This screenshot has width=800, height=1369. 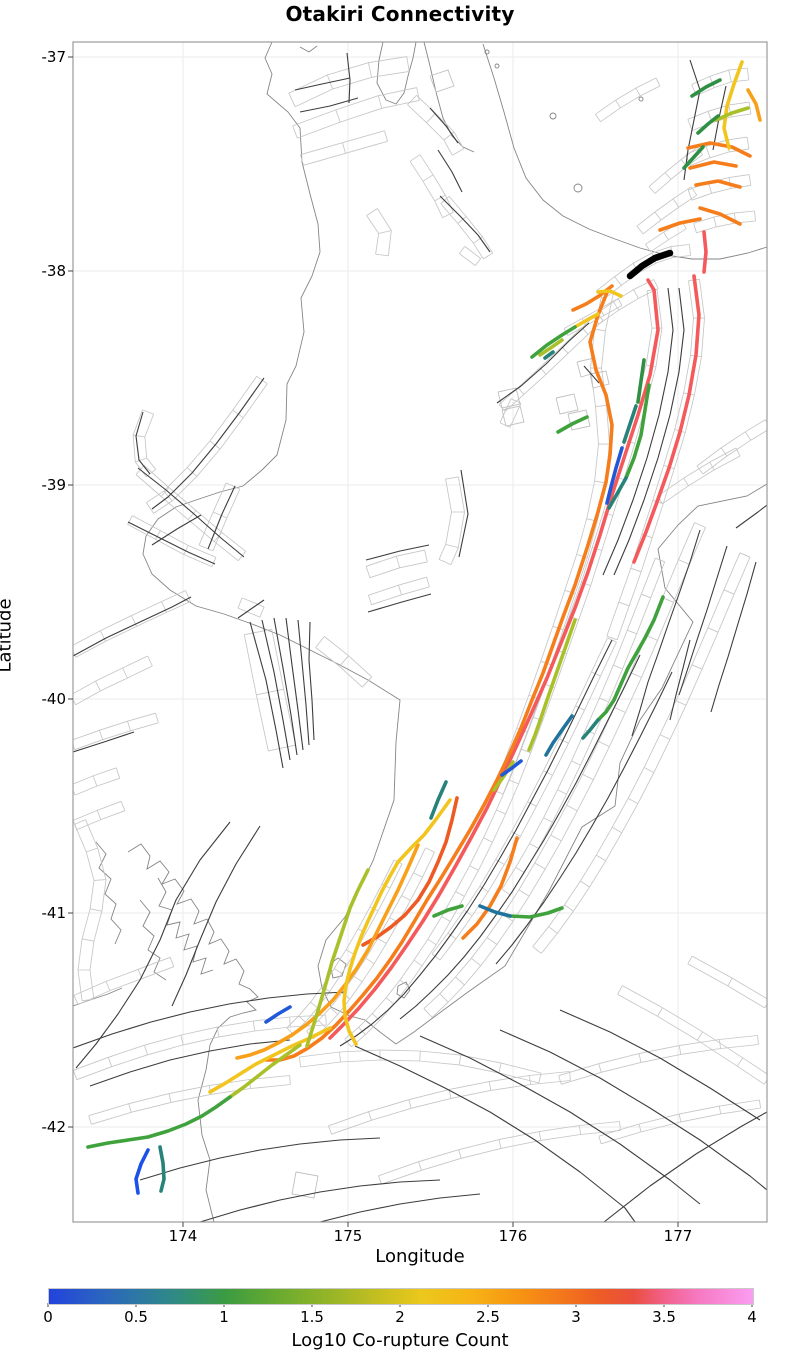 What do you see at coordinates (54, 485) in the screenshot?
I see `y-tick-label: -39` at bounding box center [54, 485].